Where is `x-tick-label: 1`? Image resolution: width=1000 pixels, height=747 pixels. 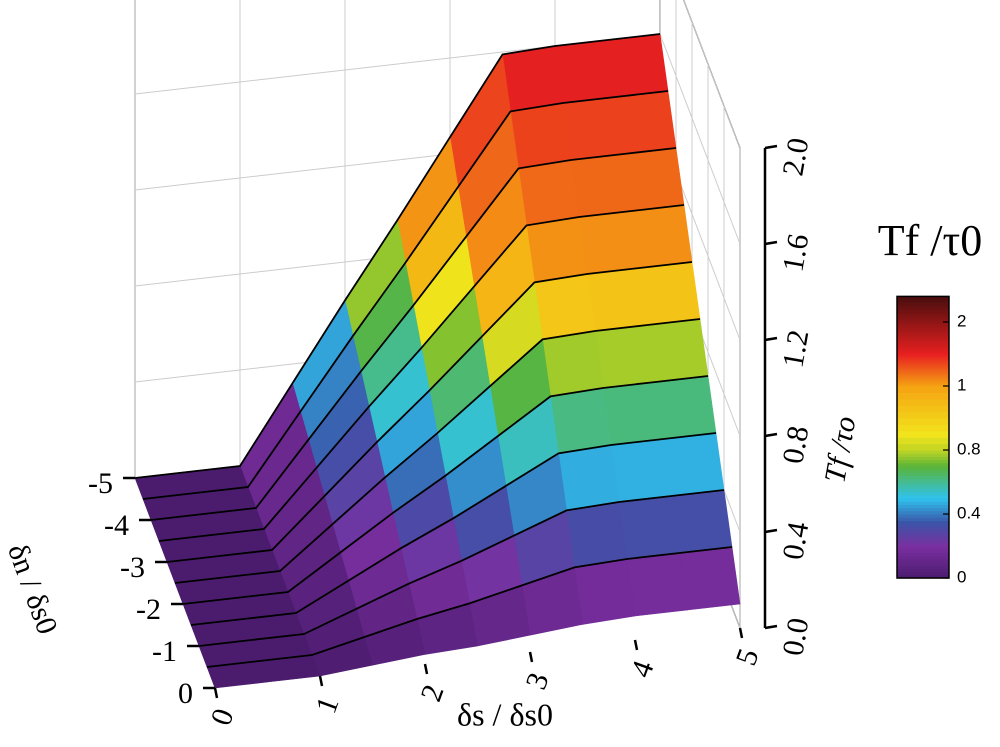 x-tick-label: 1 is located at coordinates (327, 704).